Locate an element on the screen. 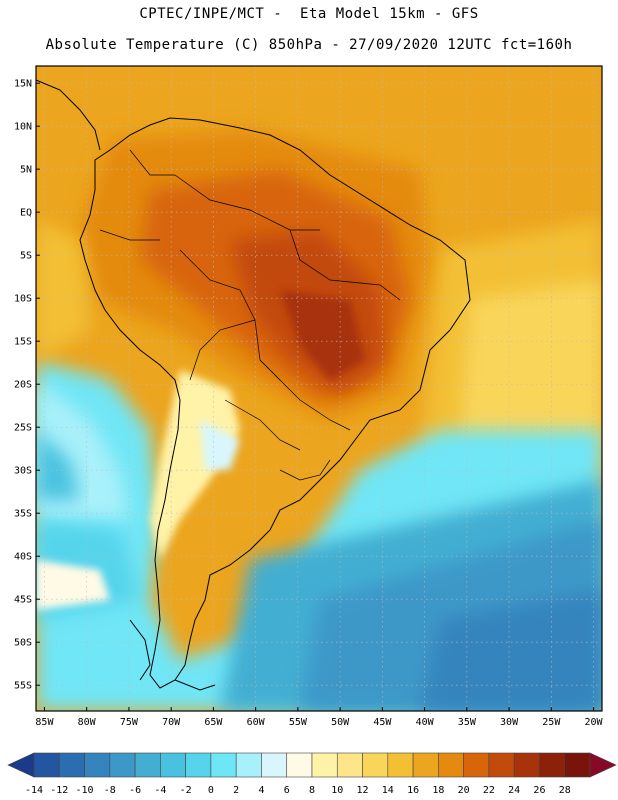 Image resolution: width=618 pixels, height=800 pixels. lat-tick-label: 5S is located at coordinates (26, 256).